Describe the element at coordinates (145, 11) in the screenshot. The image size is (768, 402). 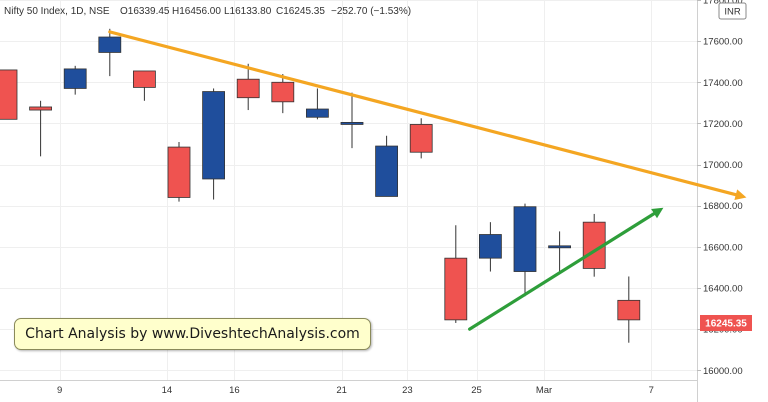
I see `header-open: O16339.45` at that location.